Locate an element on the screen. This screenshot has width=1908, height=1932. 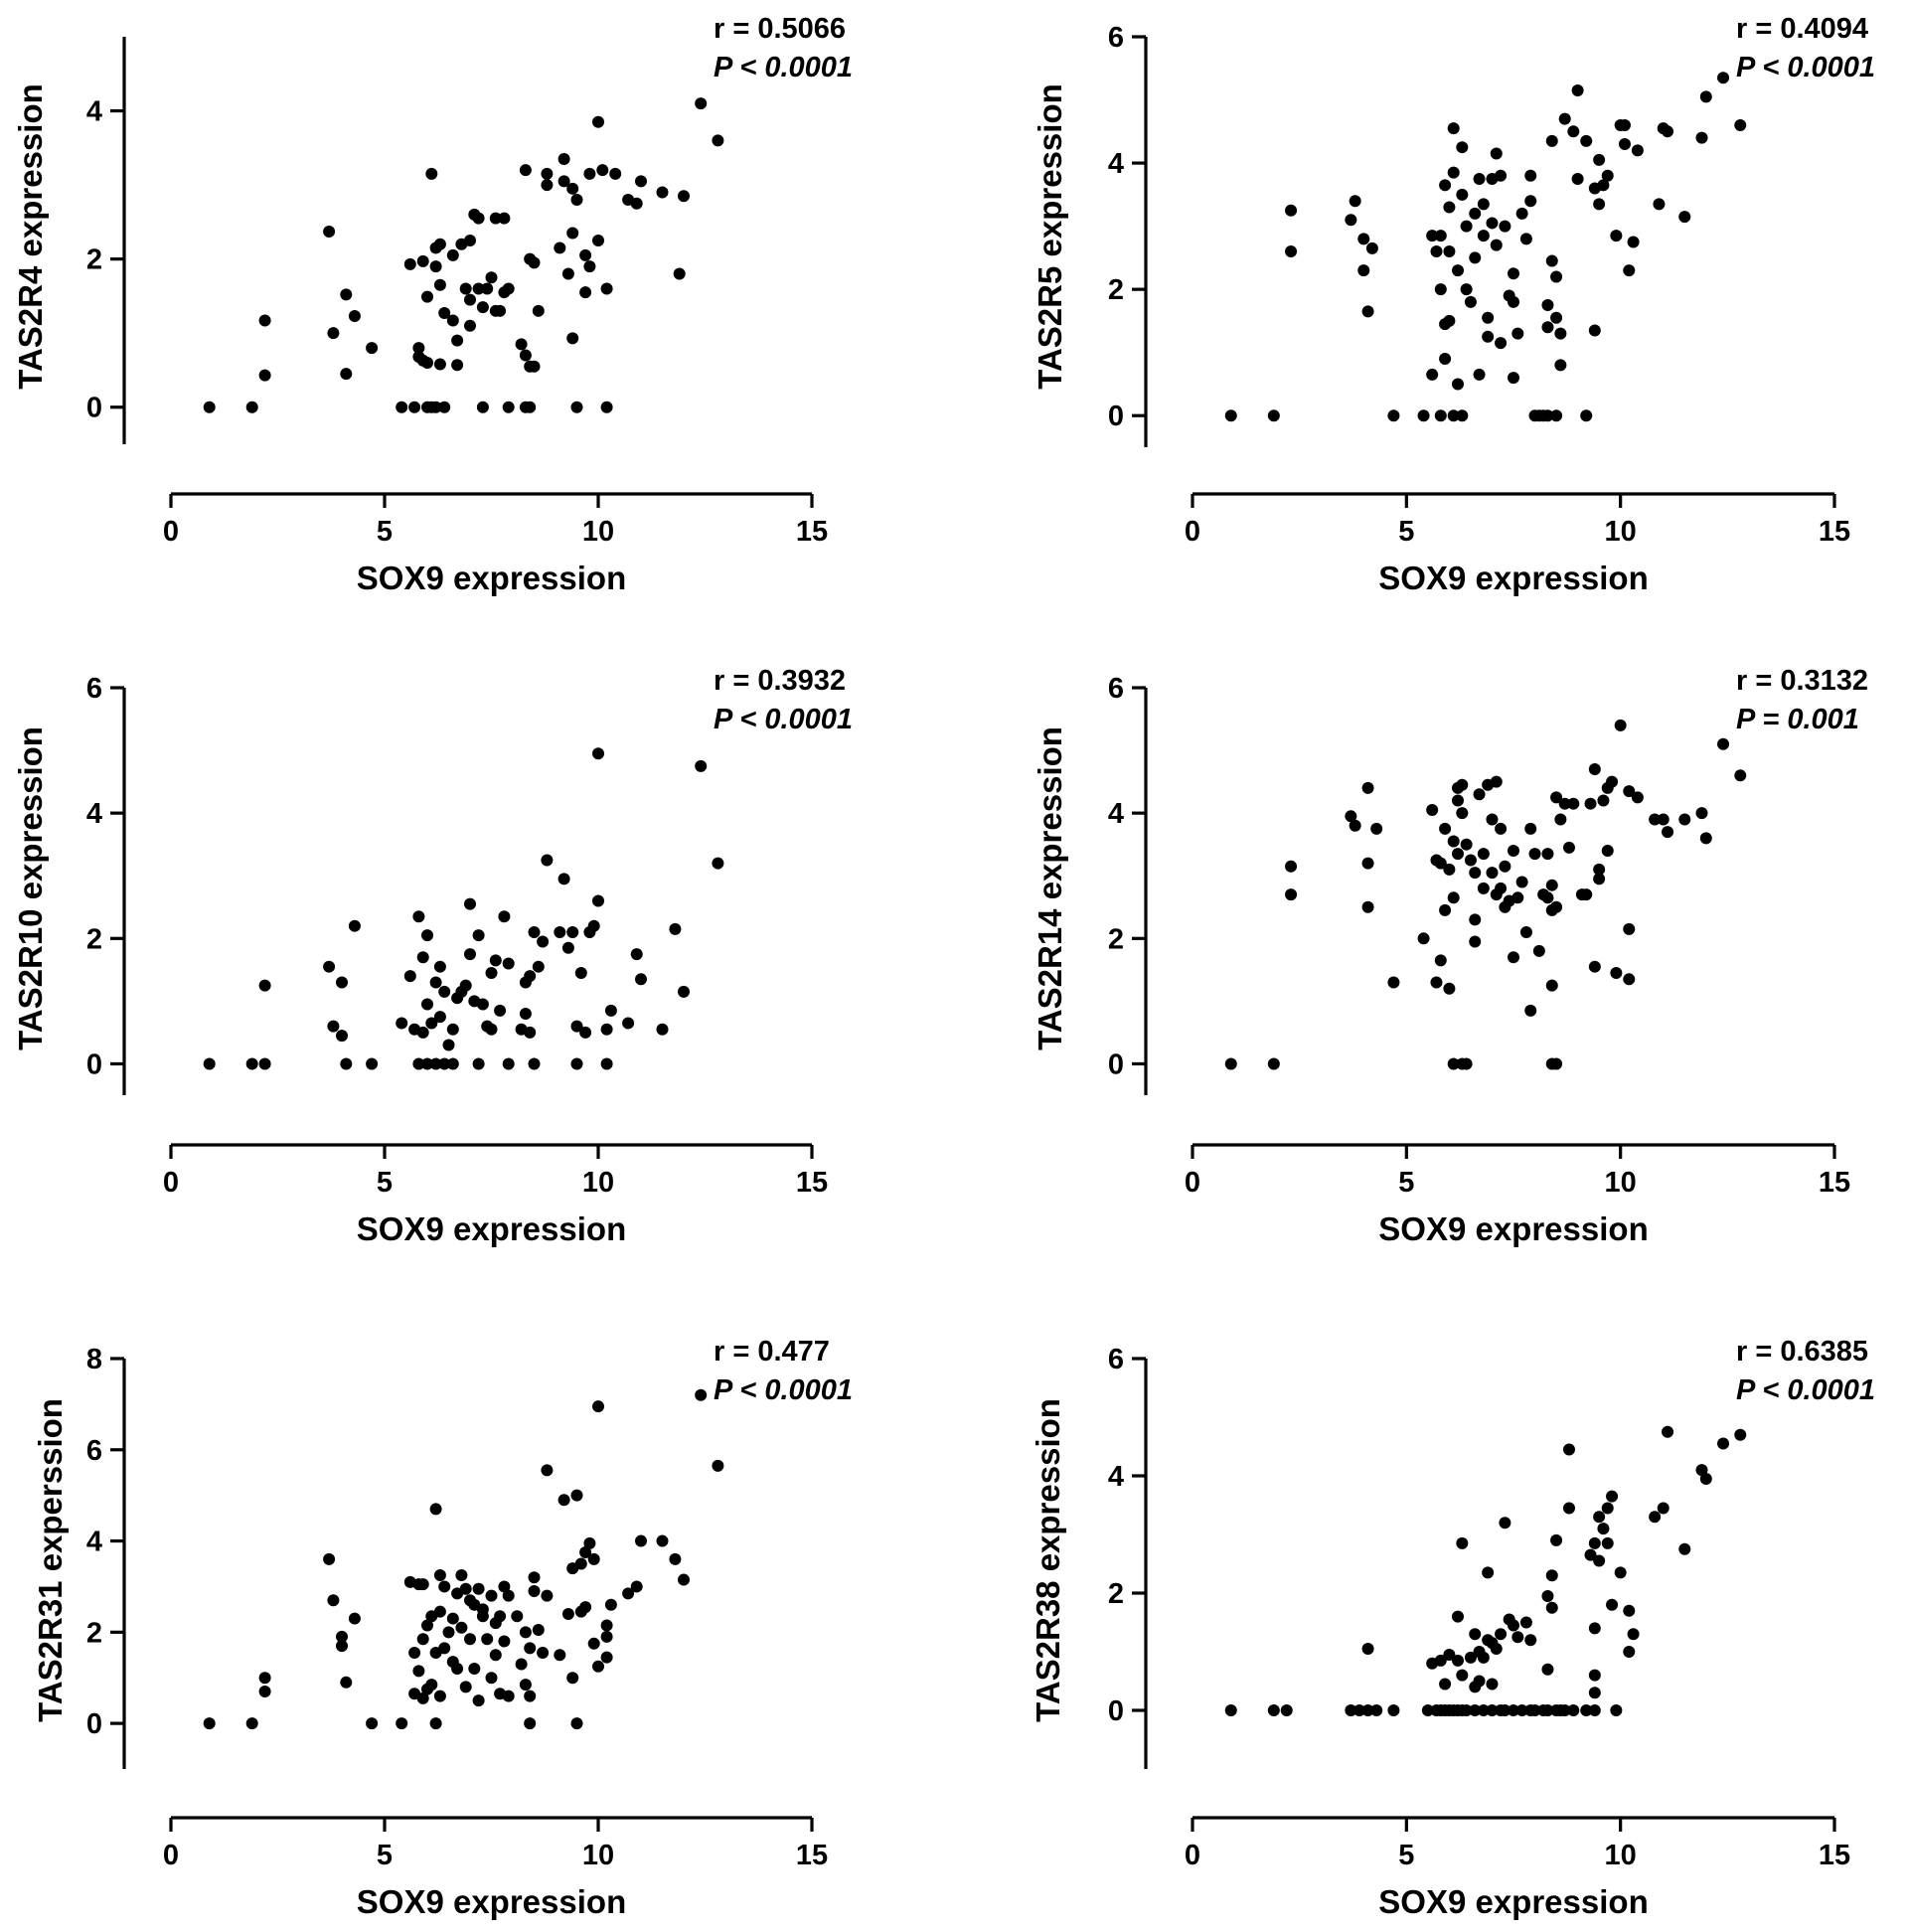
x-tick-label: 10 is located at coordinates (1621, 532).